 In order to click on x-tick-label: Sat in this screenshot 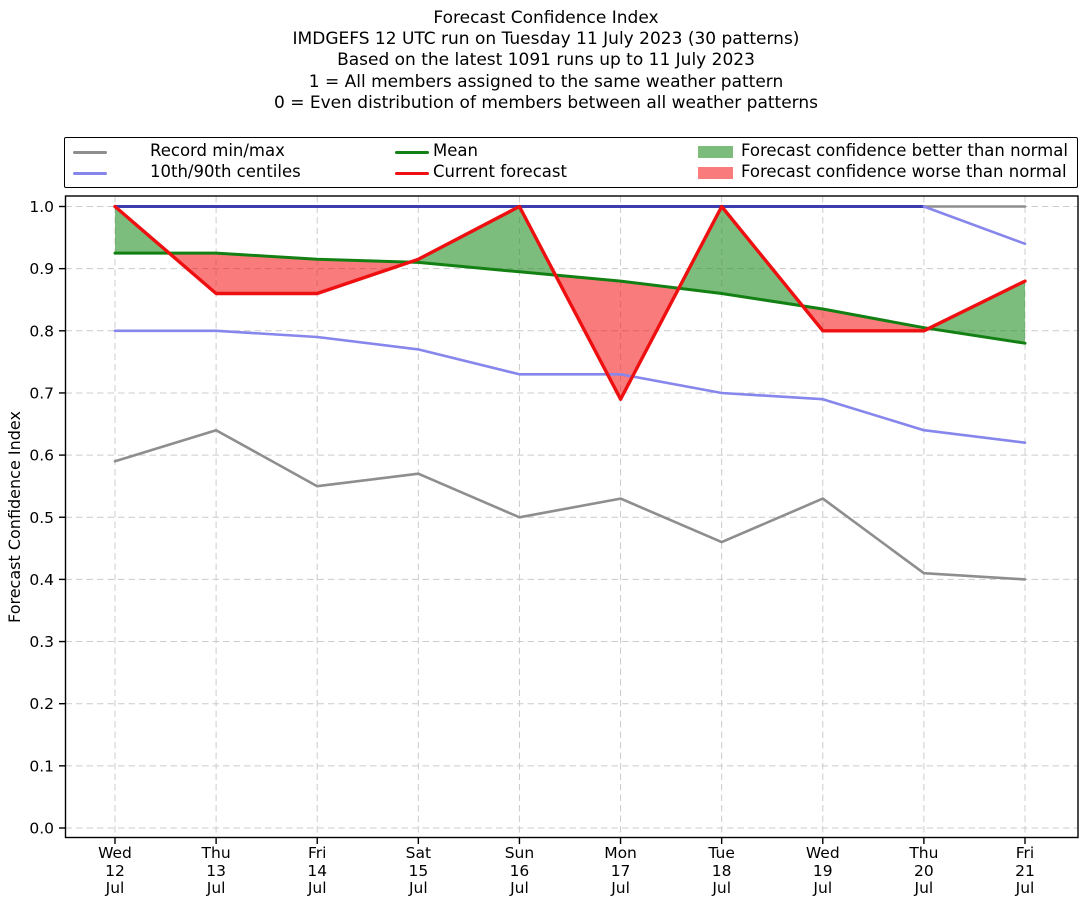, I will do `click(418, 853)`.